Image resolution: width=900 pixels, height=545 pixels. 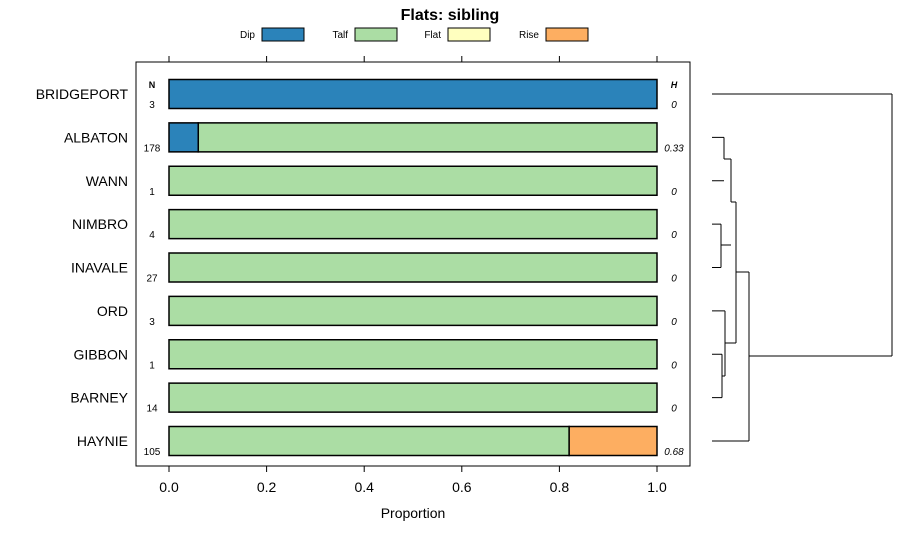 I want to click on legend-swatch-rise, so click(x=567, y=34).